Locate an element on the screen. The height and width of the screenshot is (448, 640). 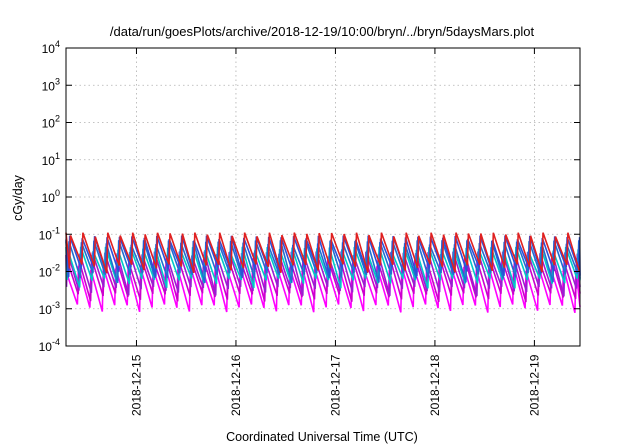
y-axis-label: cGy/day is located at coordinates (18, 197).